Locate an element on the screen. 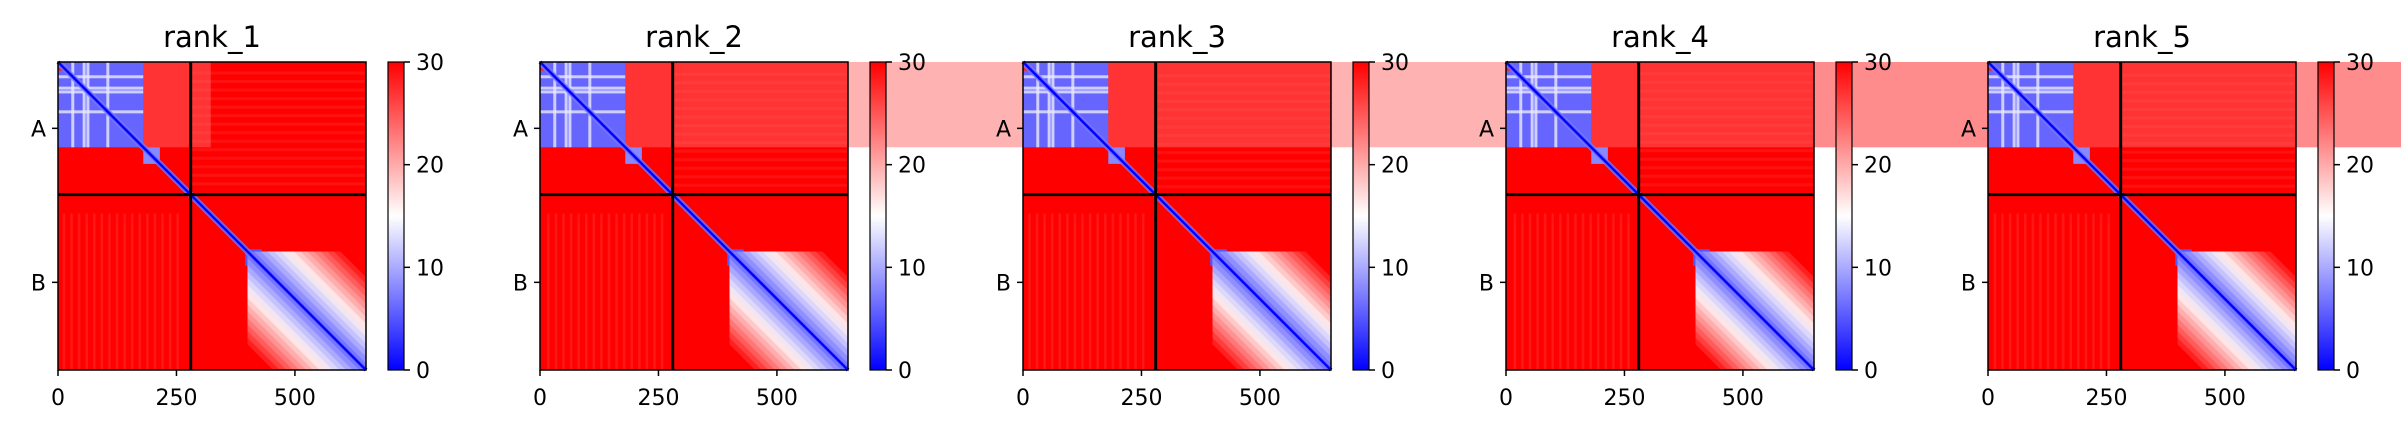 This screenshot has height=438, width=2401. chart-title: rank_4 is located at coordinates (1660, 37).